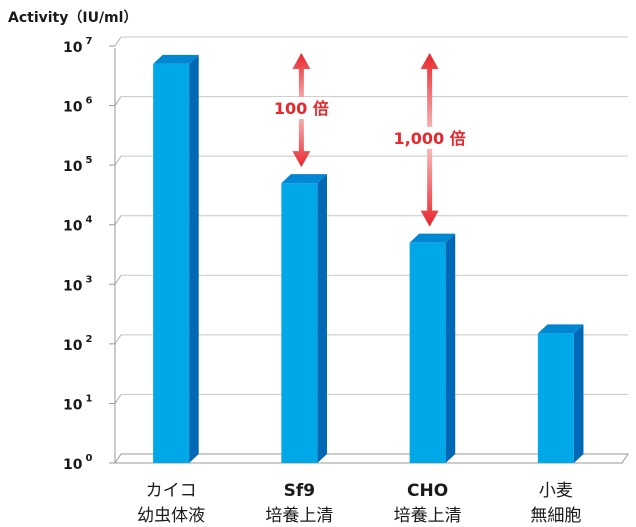 This screenshot has width=636, height=527. Describe the element at coordinates (556, 491) in the screenshot. I see `x-category-label-line1: 小麦` at that location.